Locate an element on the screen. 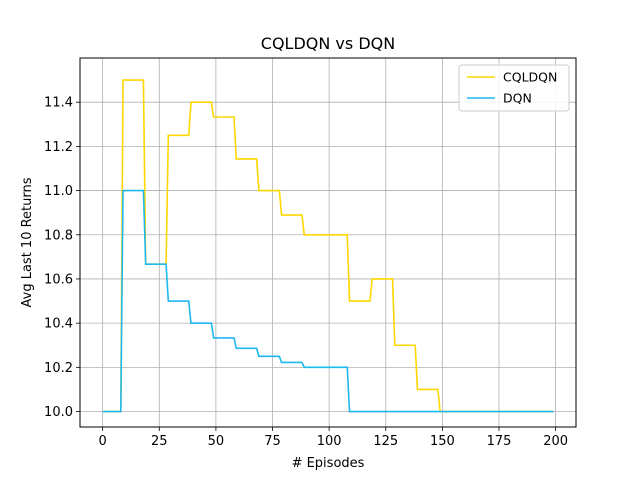 The width and height of the screenshot is (640, 480). y-tick-label: 10.2 is located at coordinates (58, 368).